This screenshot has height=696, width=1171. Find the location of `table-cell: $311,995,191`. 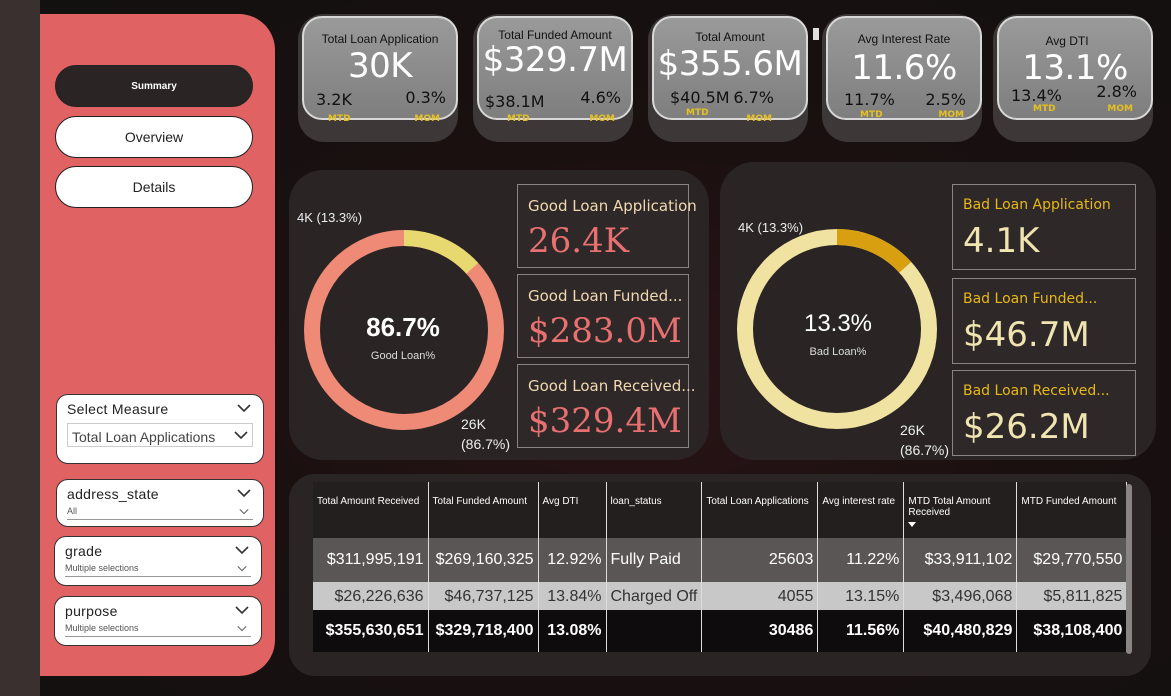

table-cell: $311,995,191 is located at coordinates (371, 560).